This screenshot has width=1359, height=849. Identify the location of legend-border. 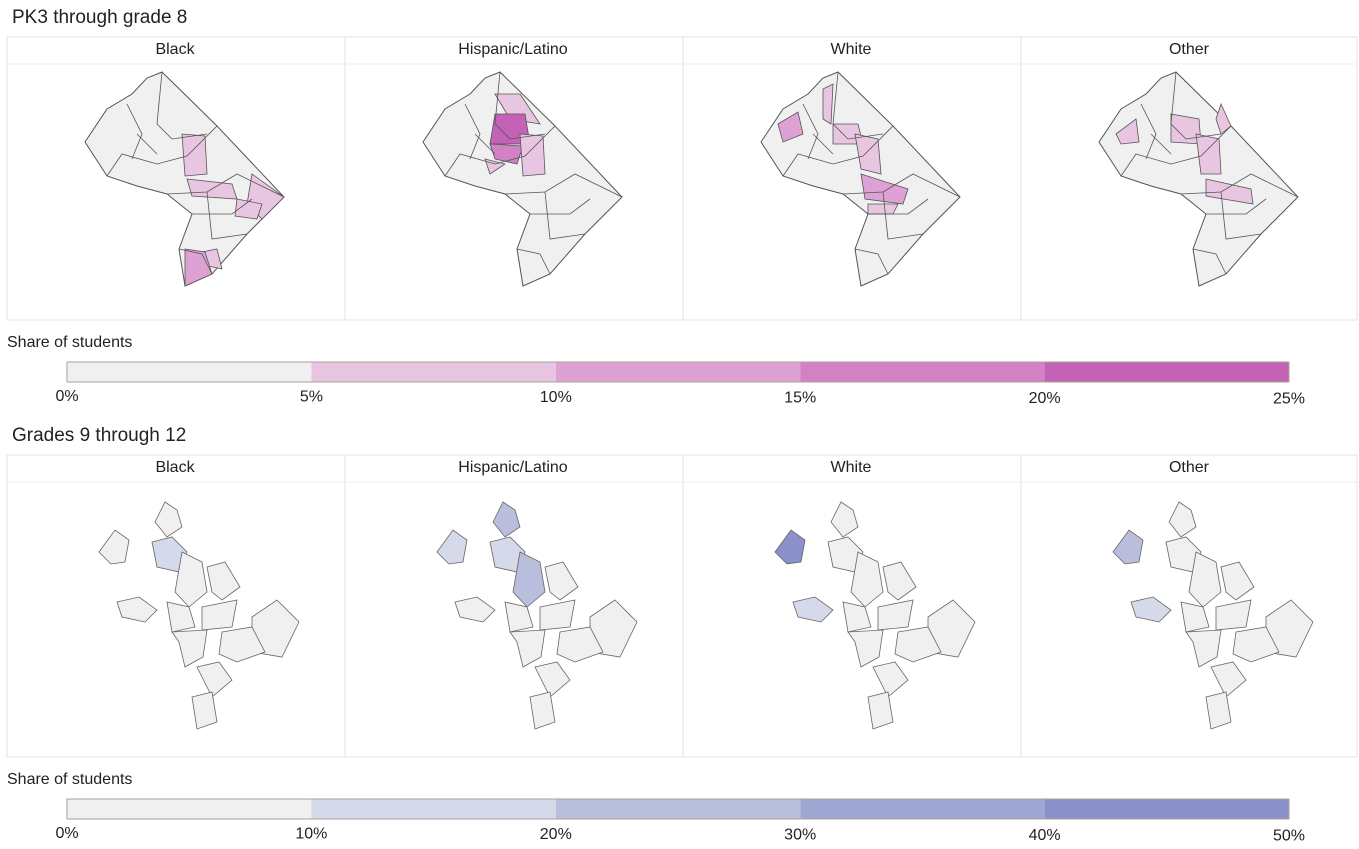
(678, 809).